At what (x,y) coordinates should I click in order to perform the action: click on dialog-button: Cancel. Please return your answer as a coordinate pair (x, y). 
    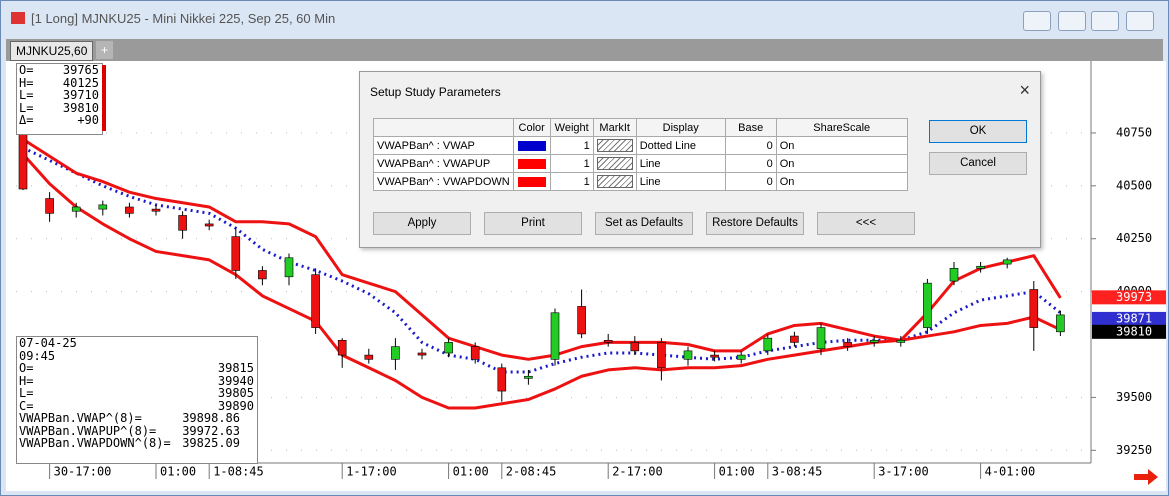
    Looking at the image, I should click on (978, 163).